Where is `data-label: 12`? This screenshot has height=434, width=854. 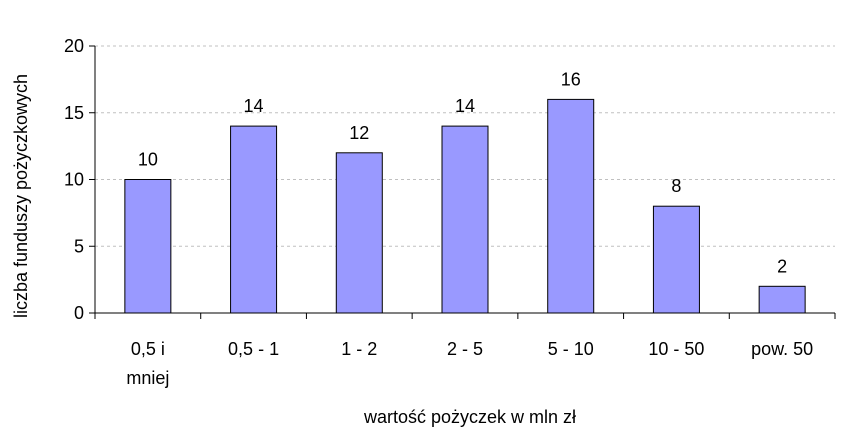 data-label: 12 is located at coordinates (359, 133).